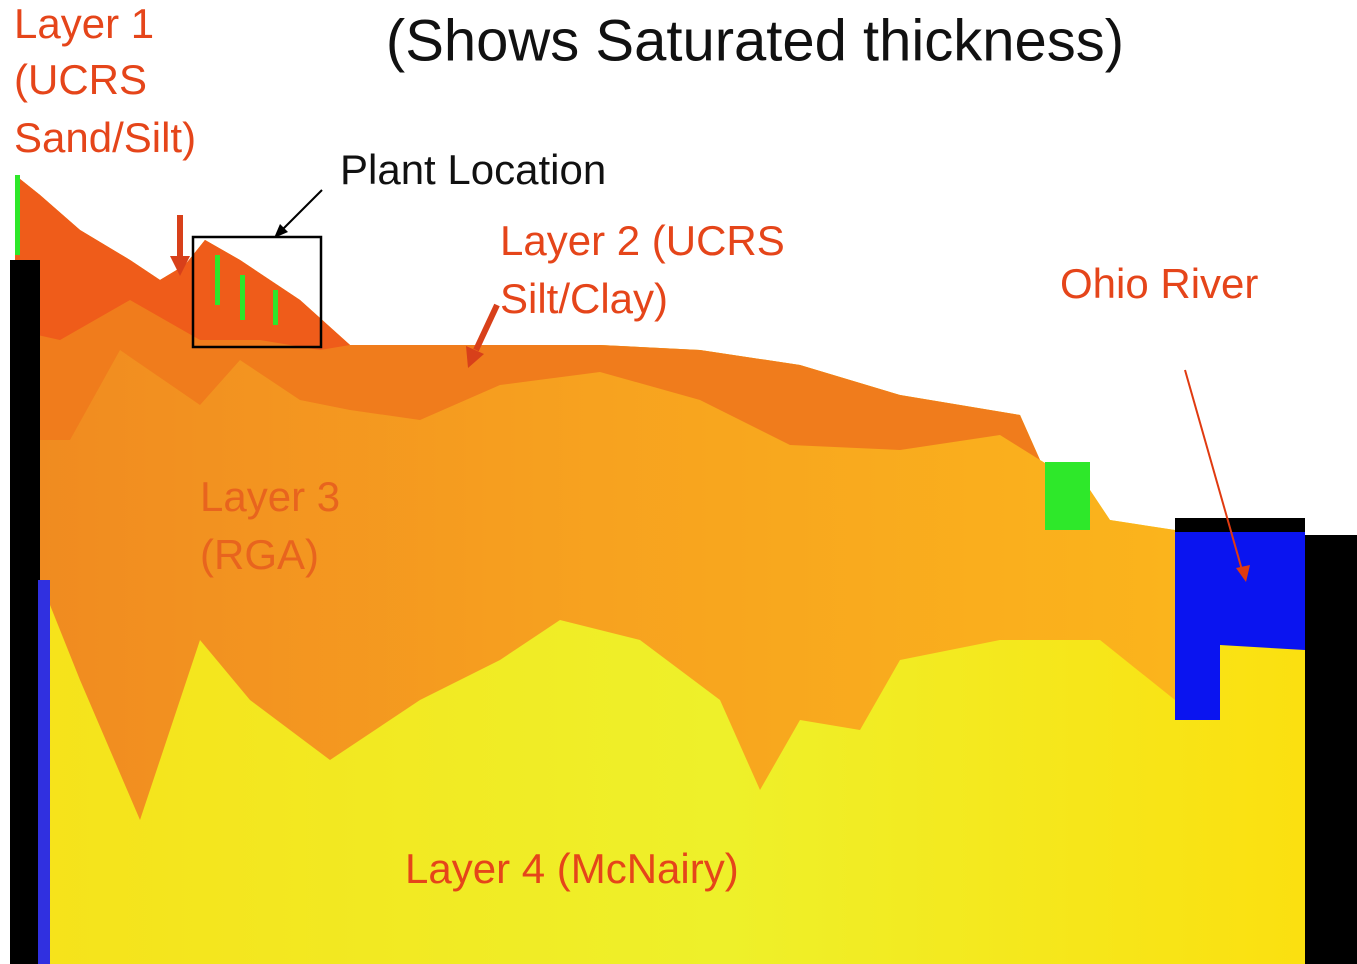 The width and height of the screenshot is (1357, 964). Describe the element at coordinates (475, 357) in the screenshot. I see `layer2-arrowhead` at that location.